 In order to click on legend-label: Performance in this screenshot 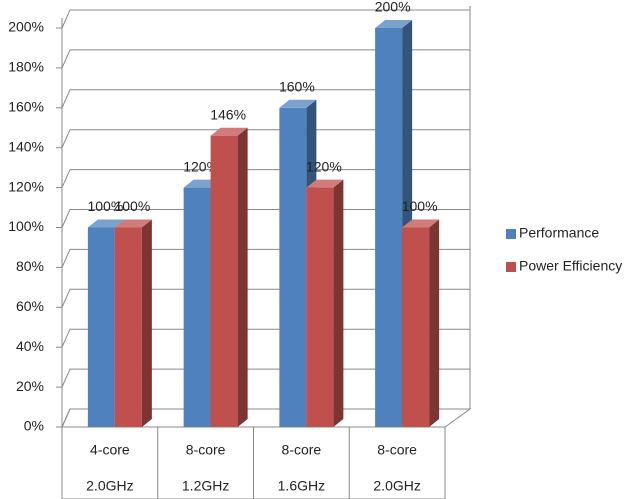, I will do `click(559, 233)`.